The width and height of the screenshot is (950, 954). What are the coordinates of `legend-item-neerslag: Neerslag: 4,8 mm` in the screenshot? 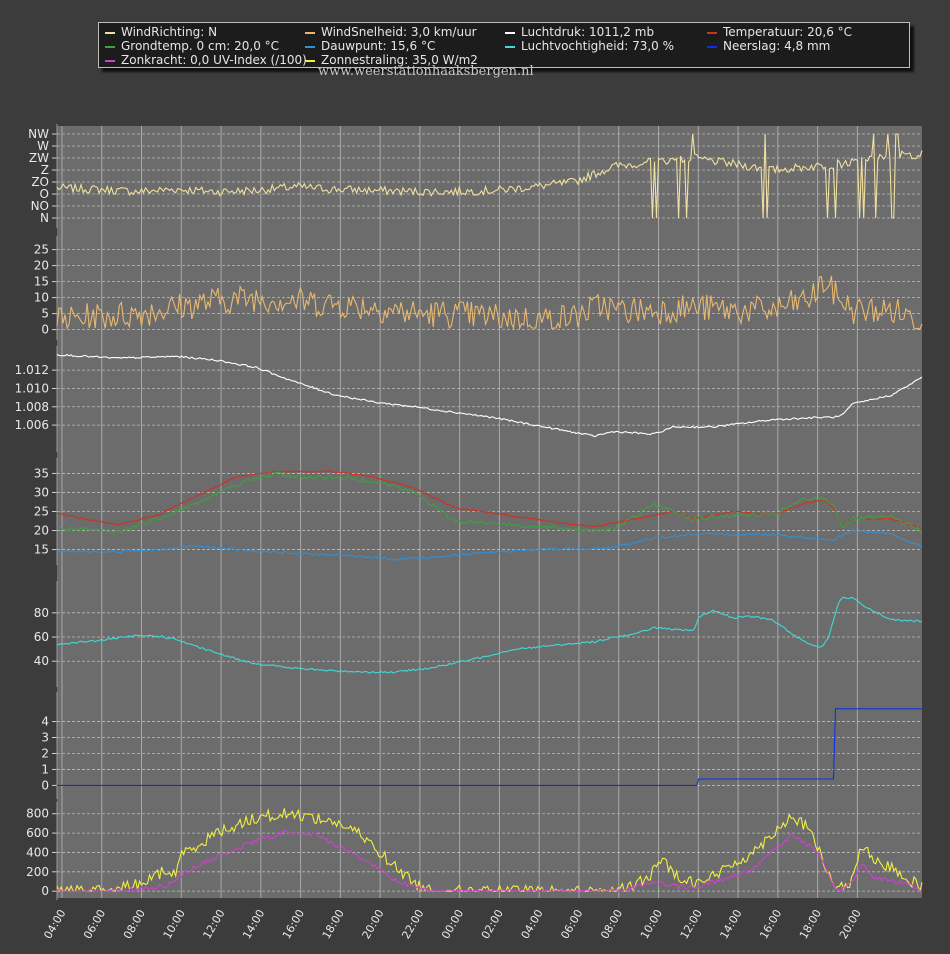 It's located at (768, 46).